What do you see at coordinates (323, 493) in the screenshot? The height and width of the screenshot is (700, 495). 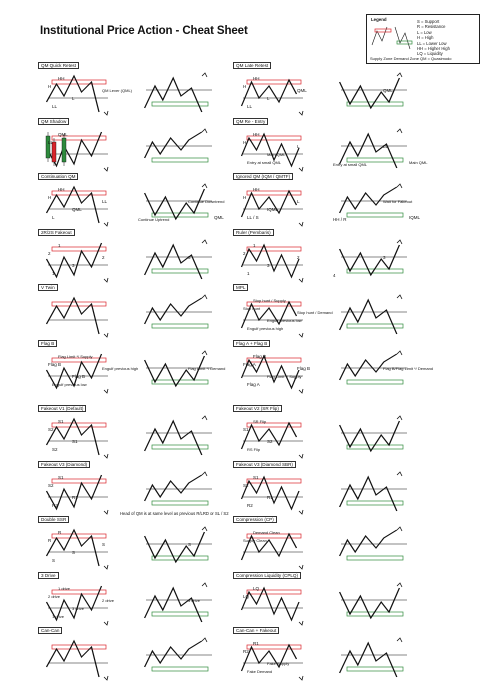 I see `pattern-diagram: S1 S2 R1 R2` at bounding box center [323, 493].